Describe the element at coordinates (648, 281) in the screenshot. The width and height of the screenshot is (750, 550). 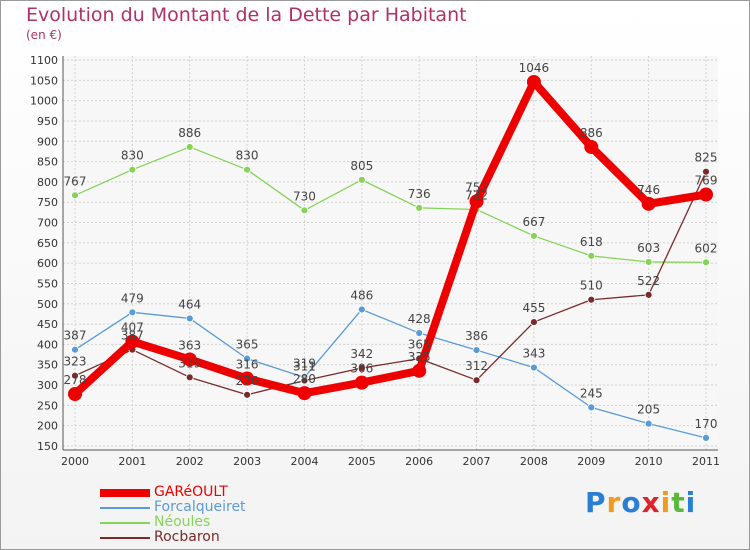
I see `data-label-rocbaron: 522` at that location.